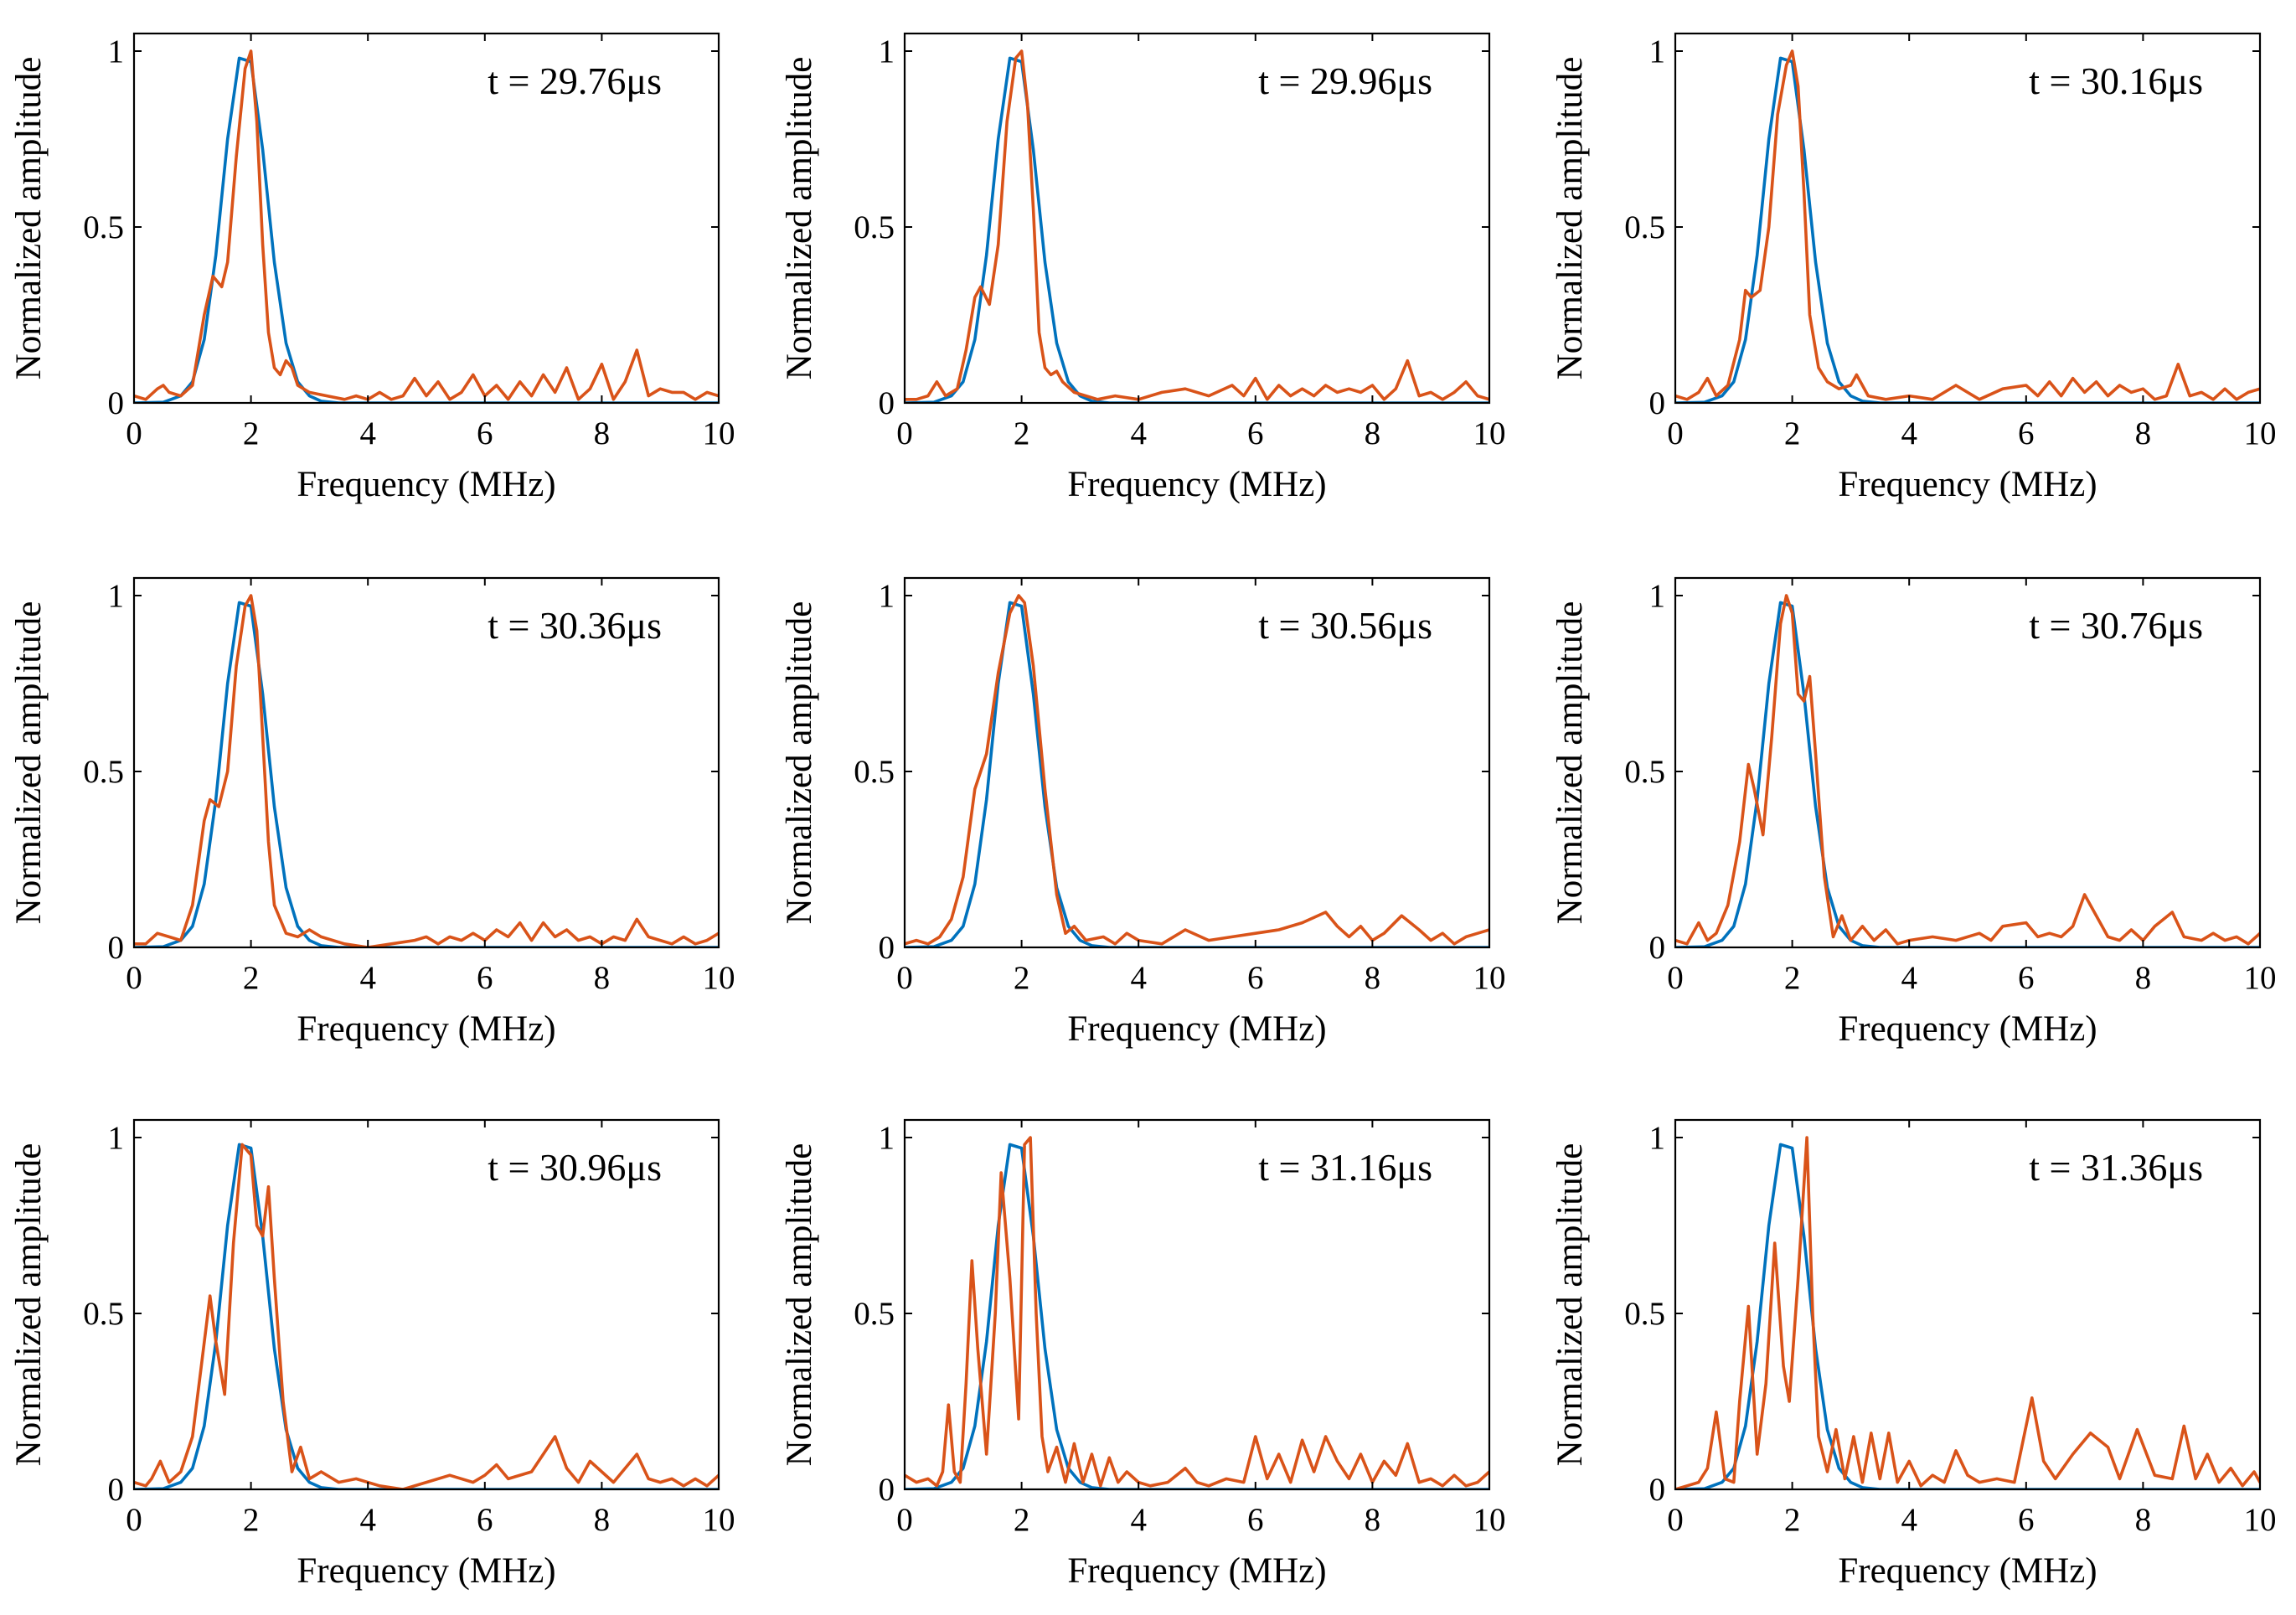 Image resolution: width=2296 pixels, height=1615 pixels. Describe the element at coordinates (575, 626) in the screenshot. I see `panel-time-label: t = 30.36μs` at that location.